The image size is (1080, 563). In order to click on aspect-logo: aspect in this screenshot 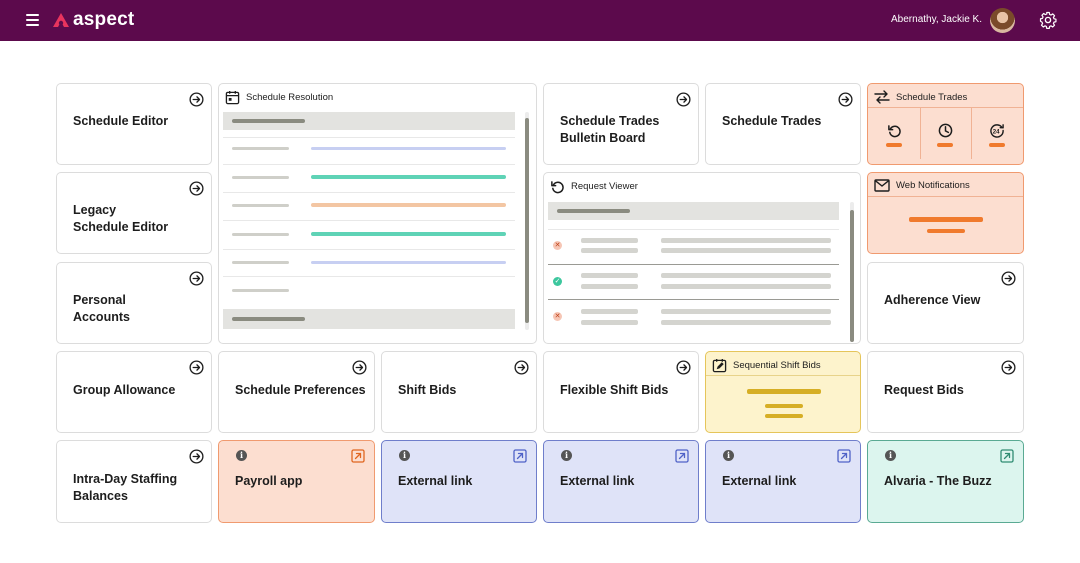, I will do `click(93, 20)`.